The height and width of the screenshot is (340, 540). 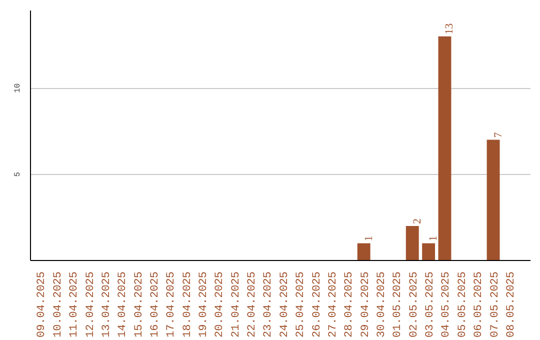 What do you see at coordinates (301, 304) in the screenshot?
I see `x-tick-label: 25.04.2025` at bounding box center [301, 304].